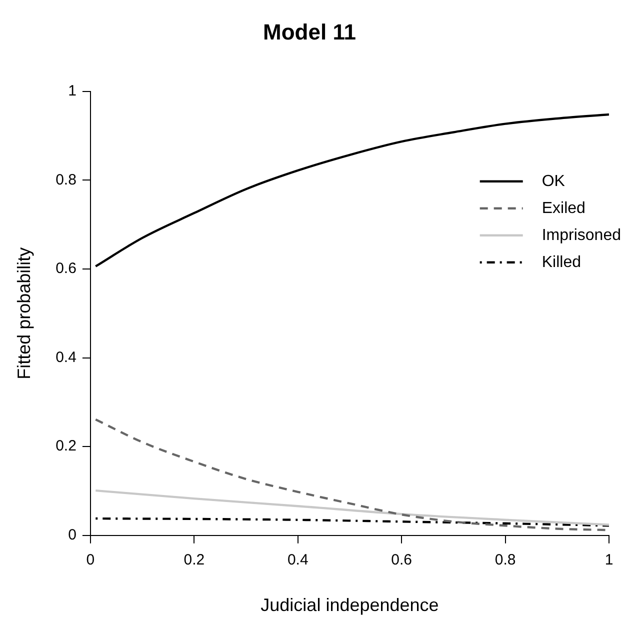 Image resolution: width=623 pixels, height=631 pixels. Describe the element at coordinates (66, 269) in the screenshot. I see `y-tick-label: 0.6` at that location.